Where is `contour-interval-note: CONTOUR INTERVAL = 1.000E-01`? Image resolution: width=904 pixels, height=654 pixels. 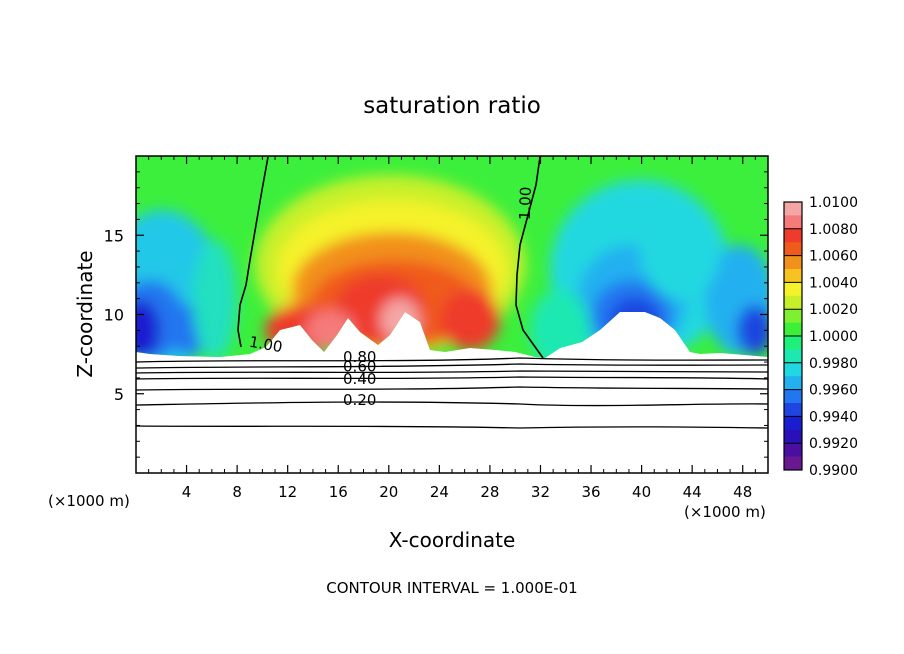
contour-interval-note: CONTOUR INTERVAL = 1.000E-01 is located at coordinates (451, 588).